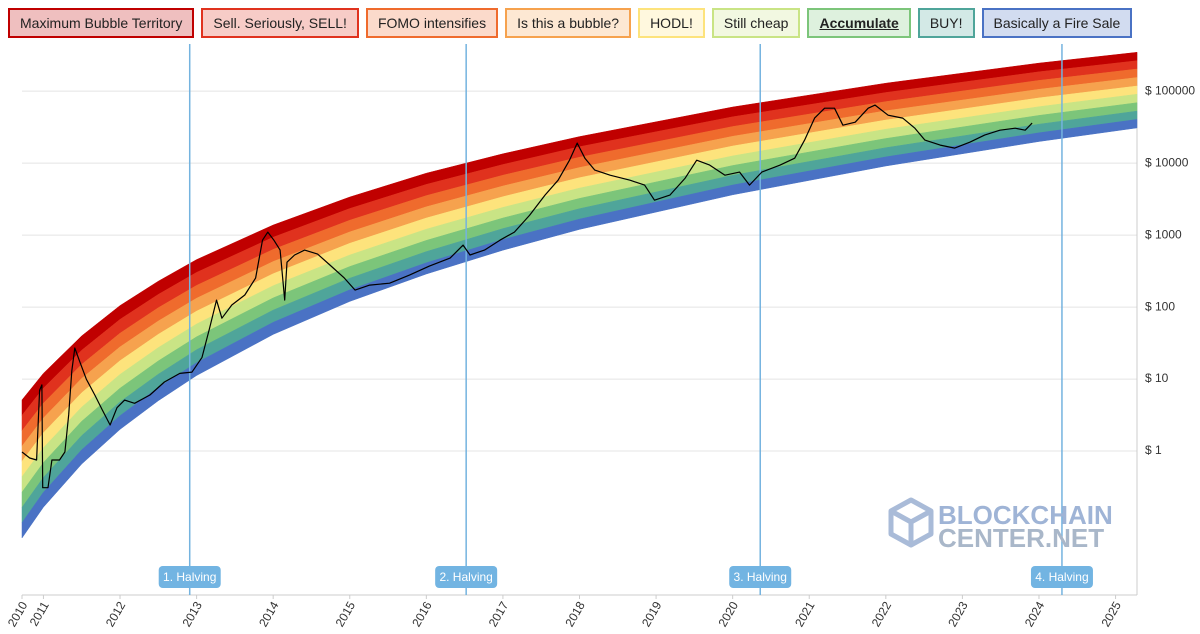 This screenshot has width=1200, height=634. I want to click on x-tick-label: 2024, so click(1035, 614).